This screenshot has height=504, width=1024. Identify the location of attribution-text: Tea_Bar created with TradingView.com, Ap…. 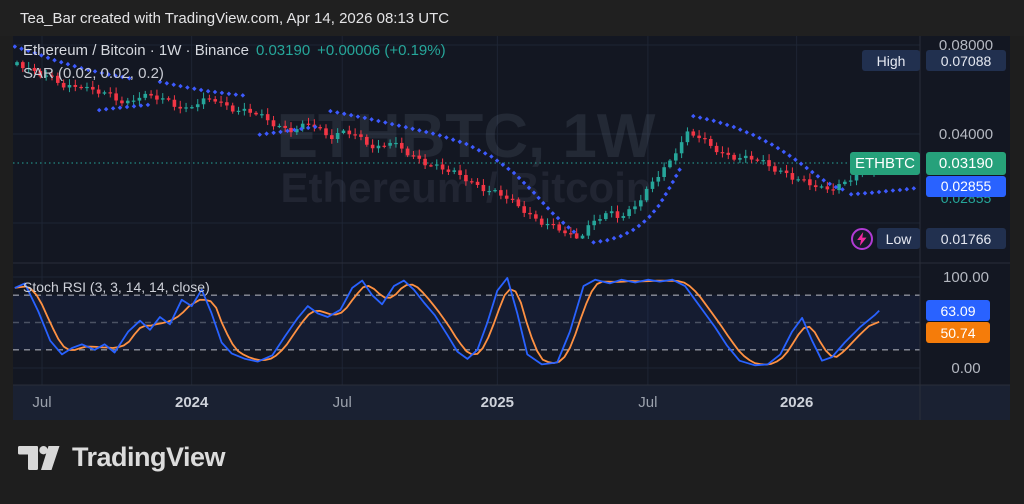
(235, 18).